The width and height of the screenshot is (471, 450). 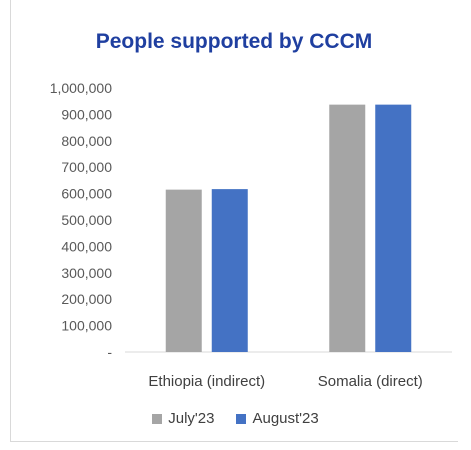 What do you see at coordinates (285, 418) in the screenshot?
I see `legend-label-august: August'23` at bounding box center [285, 418].